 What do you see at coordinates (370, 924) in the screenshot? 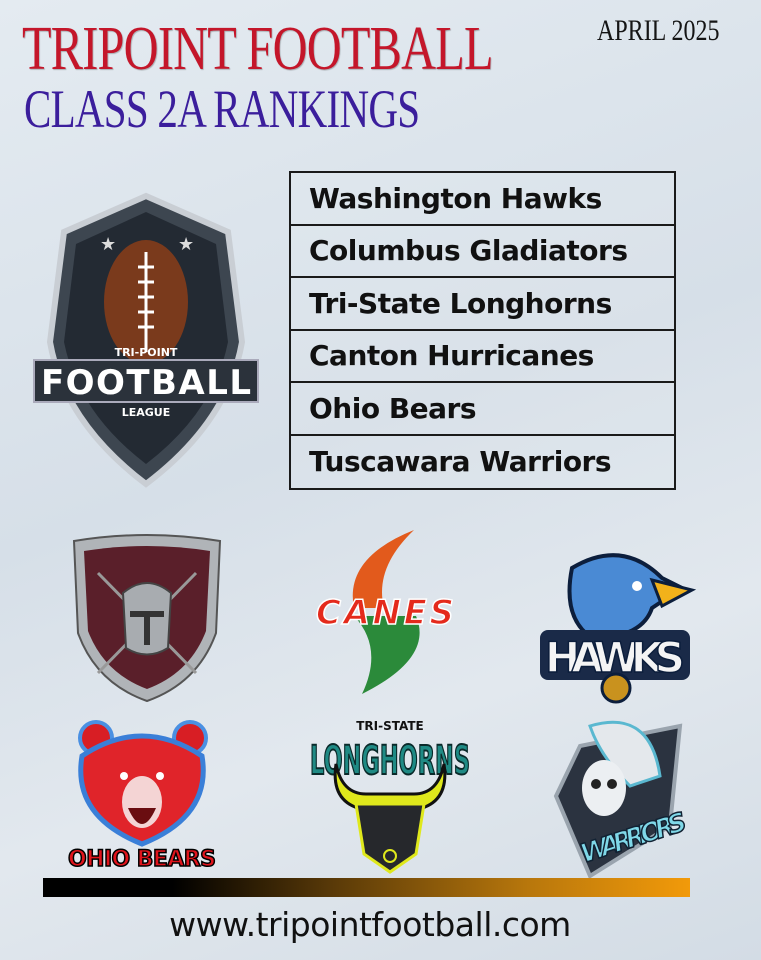
I see `website-url: www.tripointfootball.com` at bounding box center [370, 924].